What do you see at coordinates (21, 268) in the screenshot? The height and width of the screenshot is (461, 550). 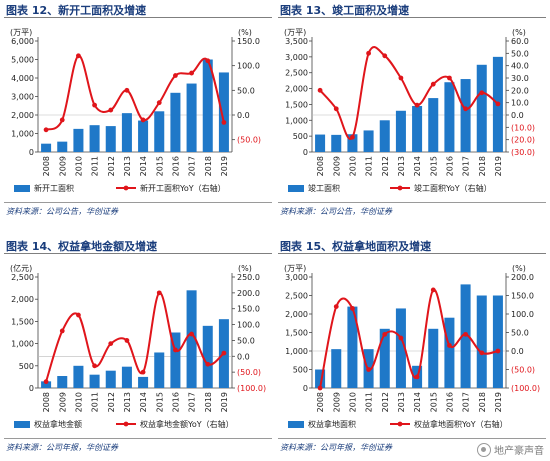 I see `left-axis-unit: (亿元)` at bounding box center [21, 268].